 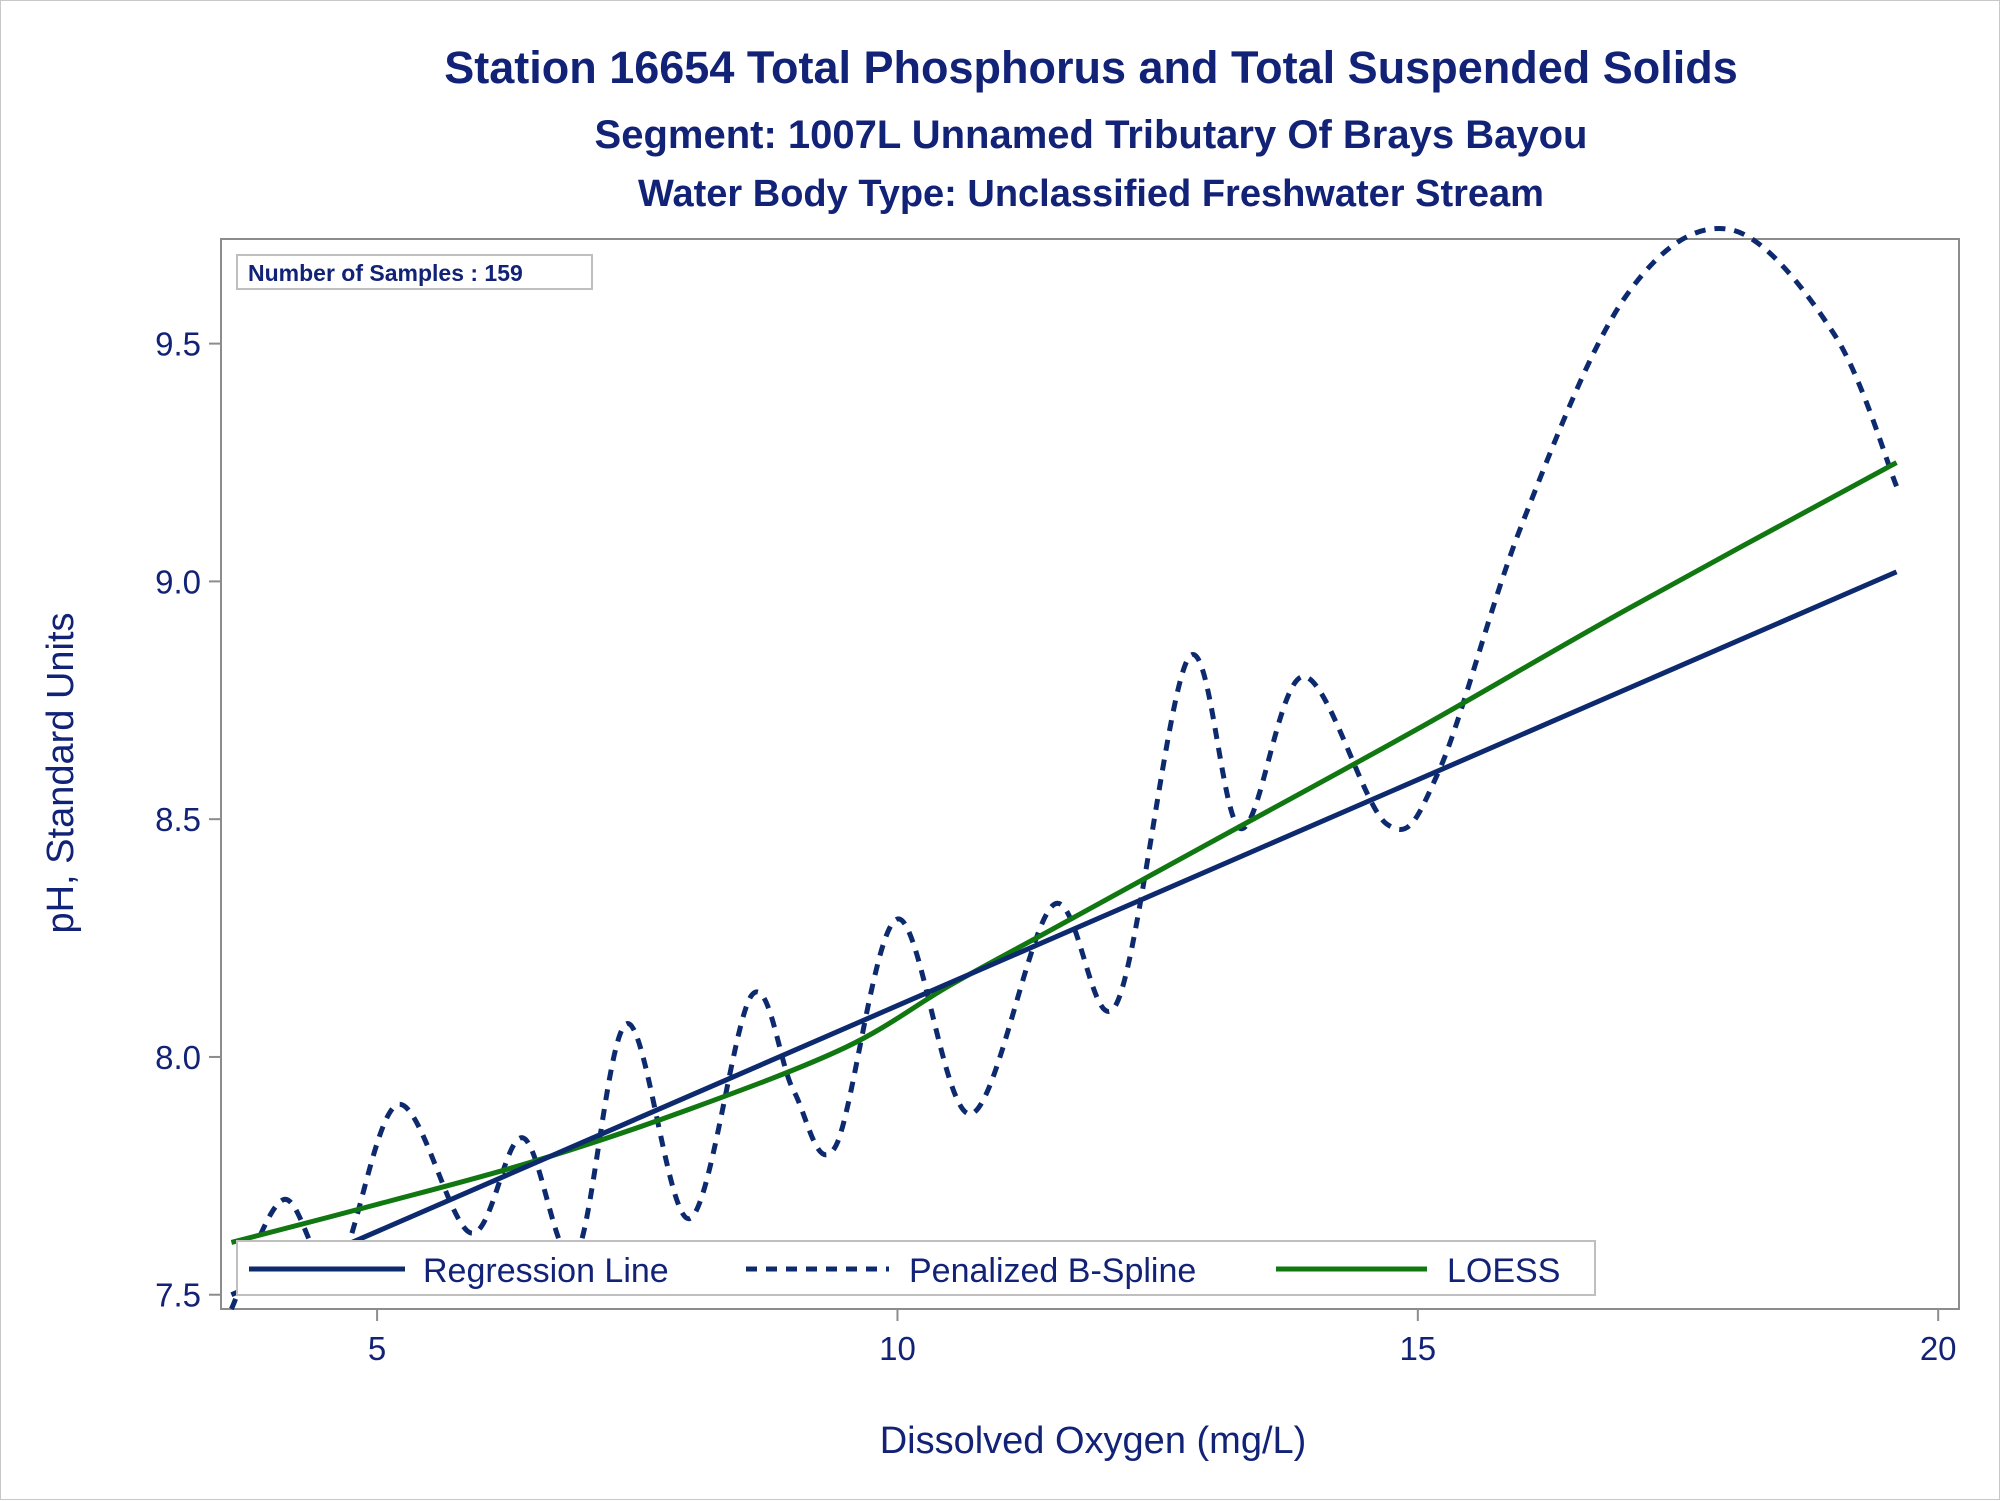 I want to click on x-tick-label: 15, so click(x=1417, y=1348).